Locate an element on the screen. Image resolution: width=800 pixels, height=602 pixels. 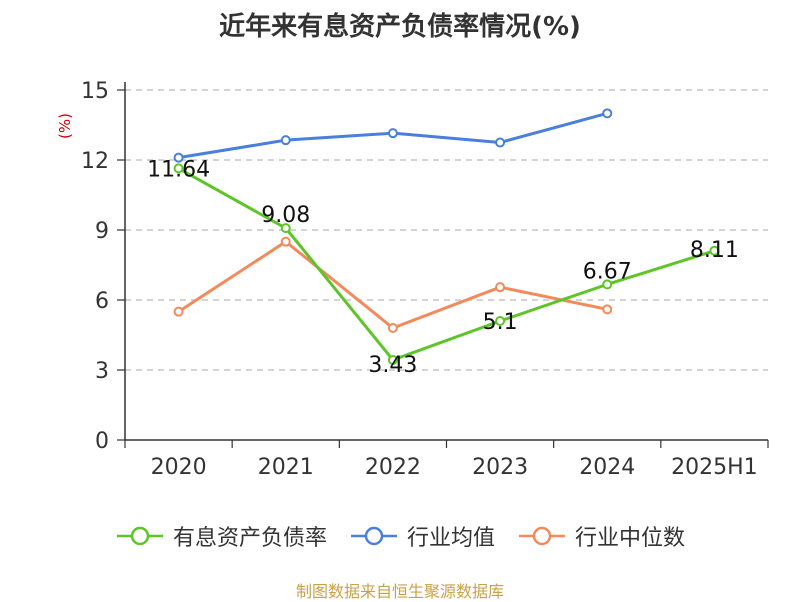
y-tick-label: 15 is located at coordinates (95, 91).